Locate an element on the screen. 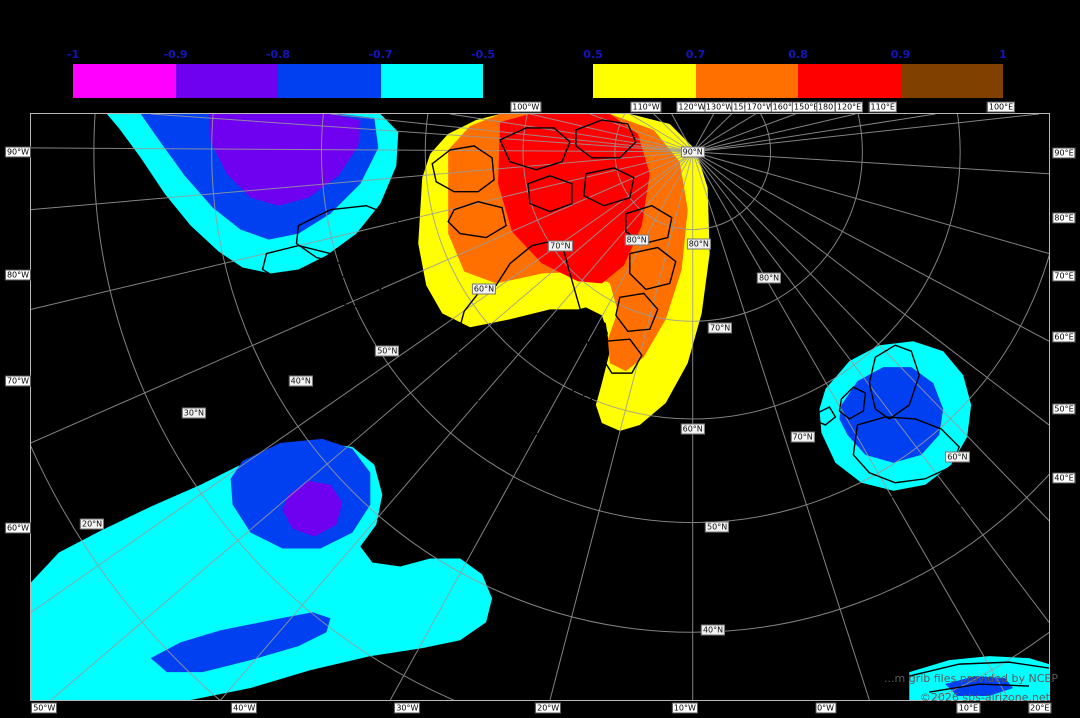 This screenshot has width=1080, height=718. negative-colorbar-labels: -1 -0.9 -0.8 -0.7 -0.5 is located at coordinates (281, 55).